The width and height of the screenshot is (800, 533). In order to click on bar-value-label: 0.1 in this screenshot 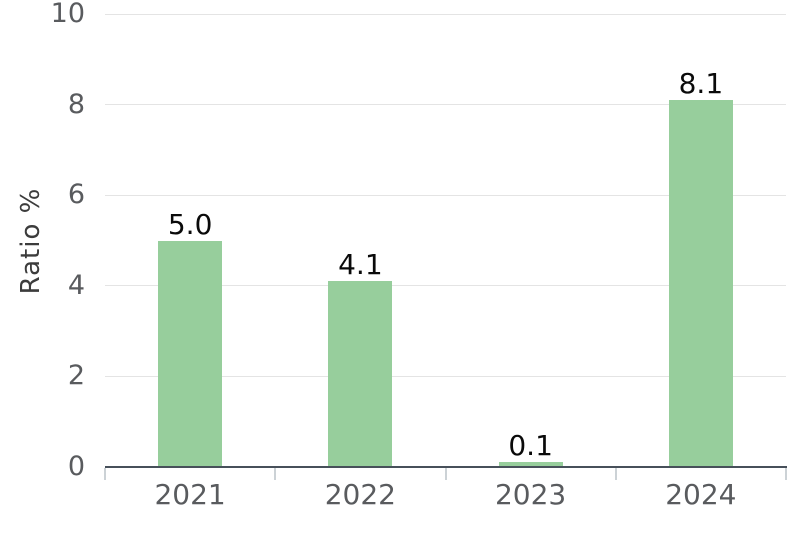, I will do `click(530, 446)`.